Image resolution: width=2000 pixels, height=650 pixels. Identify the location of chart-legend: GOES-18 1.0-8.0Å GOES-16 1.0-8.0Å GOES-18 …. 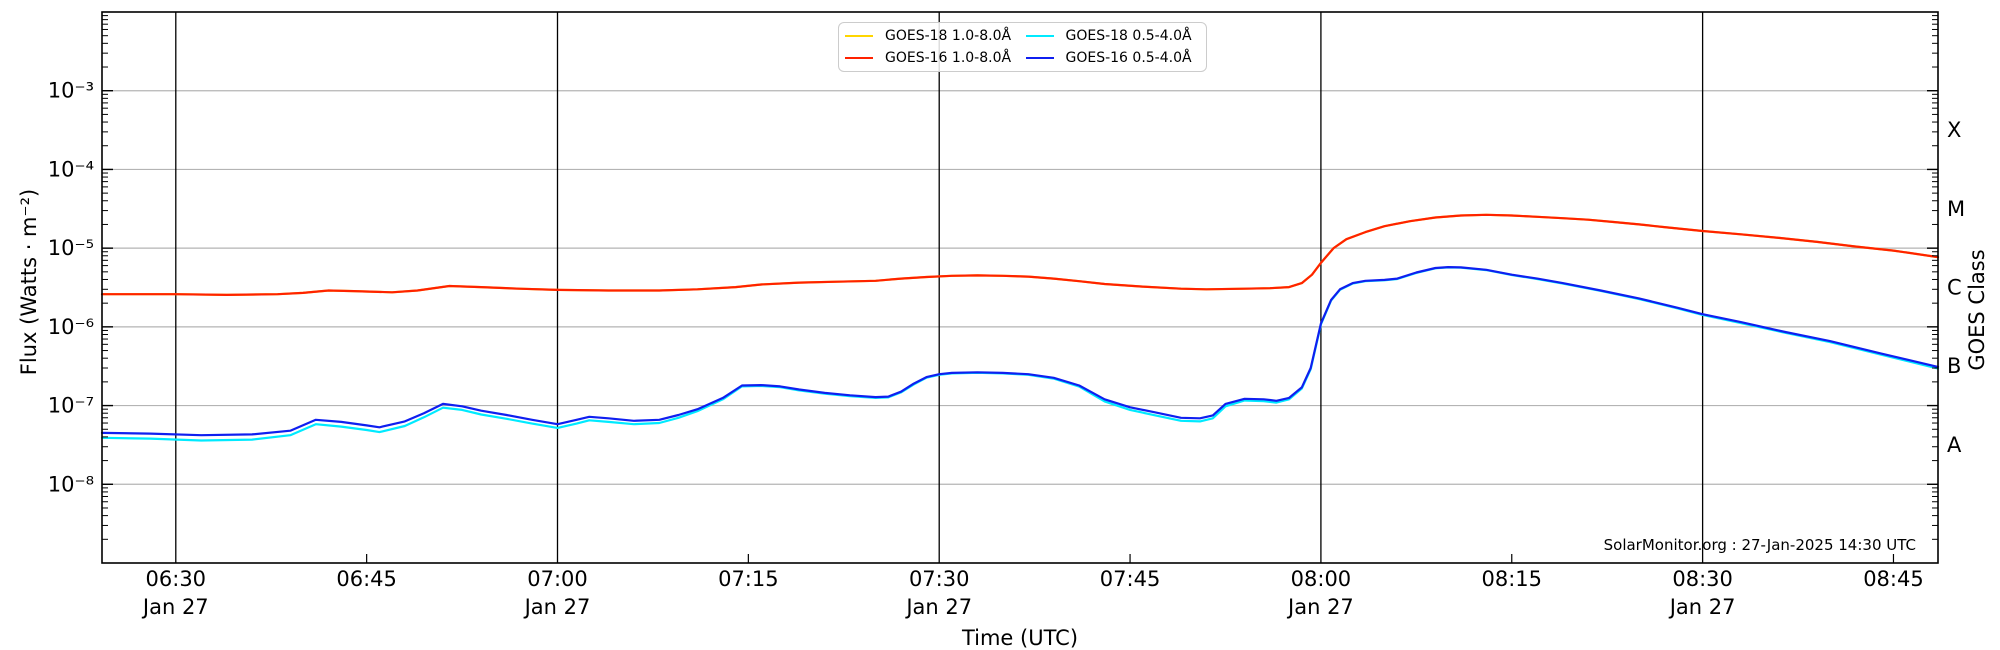
(1022, 47).